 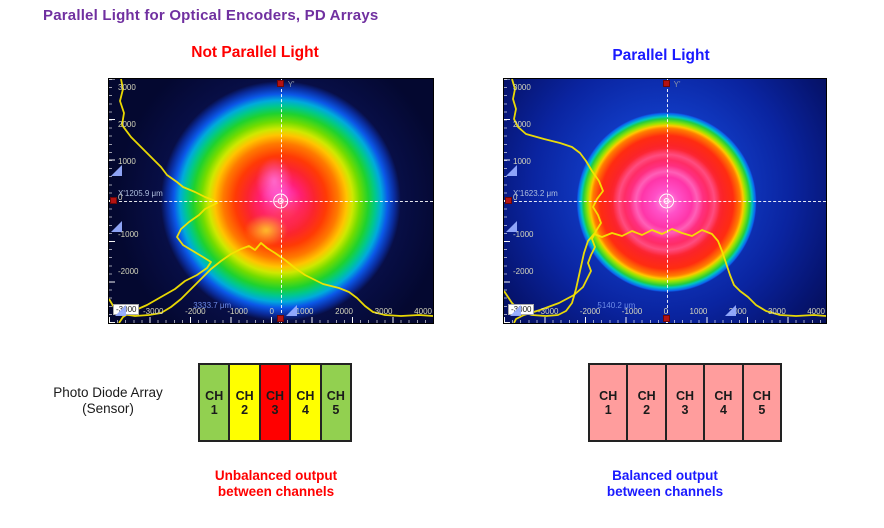 What do you see at coordinates (291, 84) in the screenshot?
I see `y-prime-label: Y'` at bounding box center [291, 84].